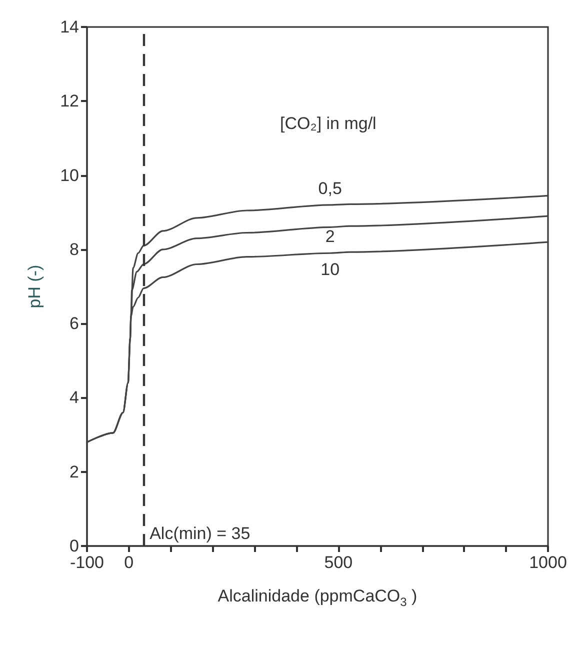 The width and height of the screenshot is (575, 652). What do you see at coordinates (74, 546) in the screenshot?
I see `y-tick-label: 0` at bounding box center [74, 546].